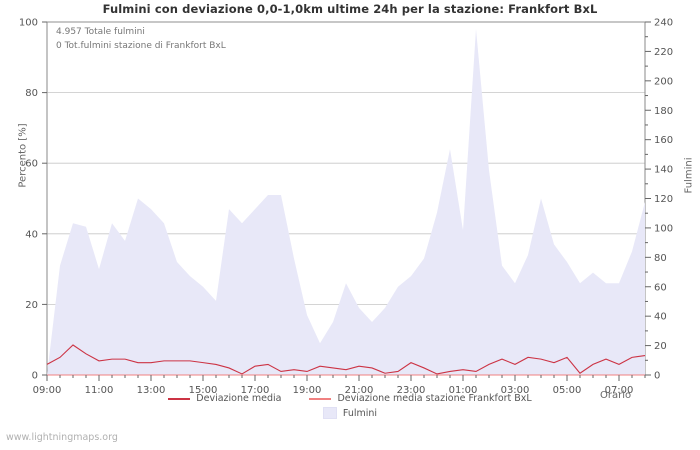 The width and height of the screenshot is (700, 450). I want to click on legend-item-fulmini: Fulmini, so click(350, 413).